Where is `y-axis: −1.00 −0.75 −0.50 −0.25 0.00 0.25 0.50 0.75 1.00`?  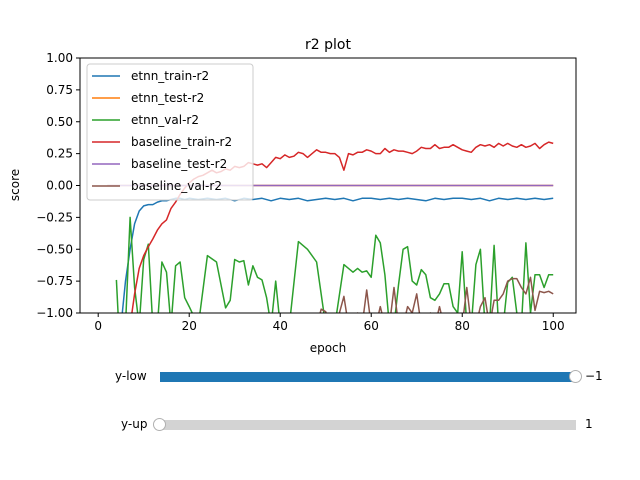 y-axis: −1.00 −0.75 −0.50 −0.25 0.00 0.25 0.50 0.75 1.00 is located at coordinates (58, 185).